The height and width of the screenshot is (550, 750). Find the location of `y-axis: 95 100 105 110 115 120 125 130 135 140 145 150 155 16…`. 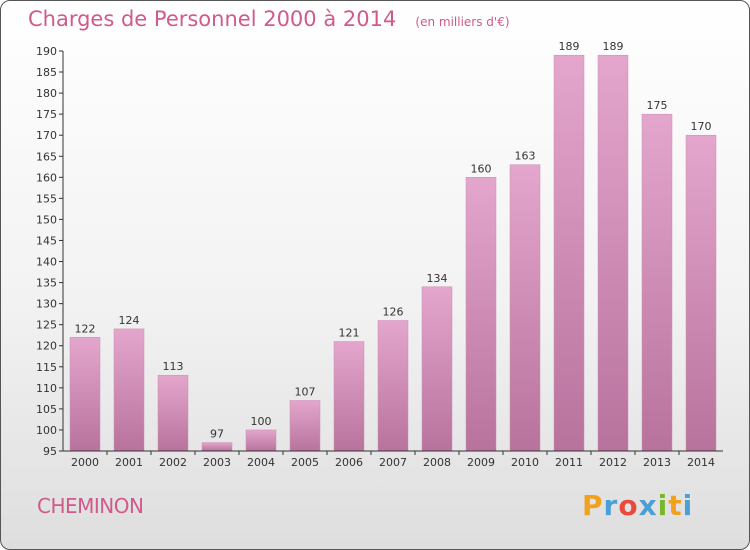

y-axis: 95 100 105 110 115 120 125 130 135 140 145 150 155 16… is located at coordinates (50, 251).